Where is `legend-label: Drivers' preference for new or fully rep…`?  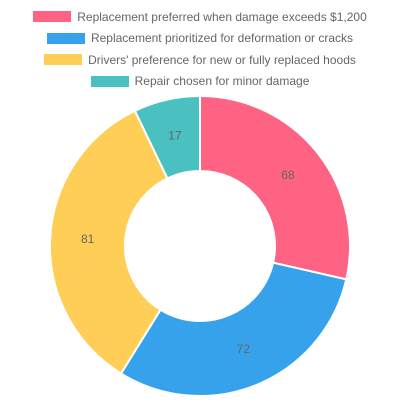
legend-label: Drivers' preference for new or fully rep… is located at coordinates (222, 59).